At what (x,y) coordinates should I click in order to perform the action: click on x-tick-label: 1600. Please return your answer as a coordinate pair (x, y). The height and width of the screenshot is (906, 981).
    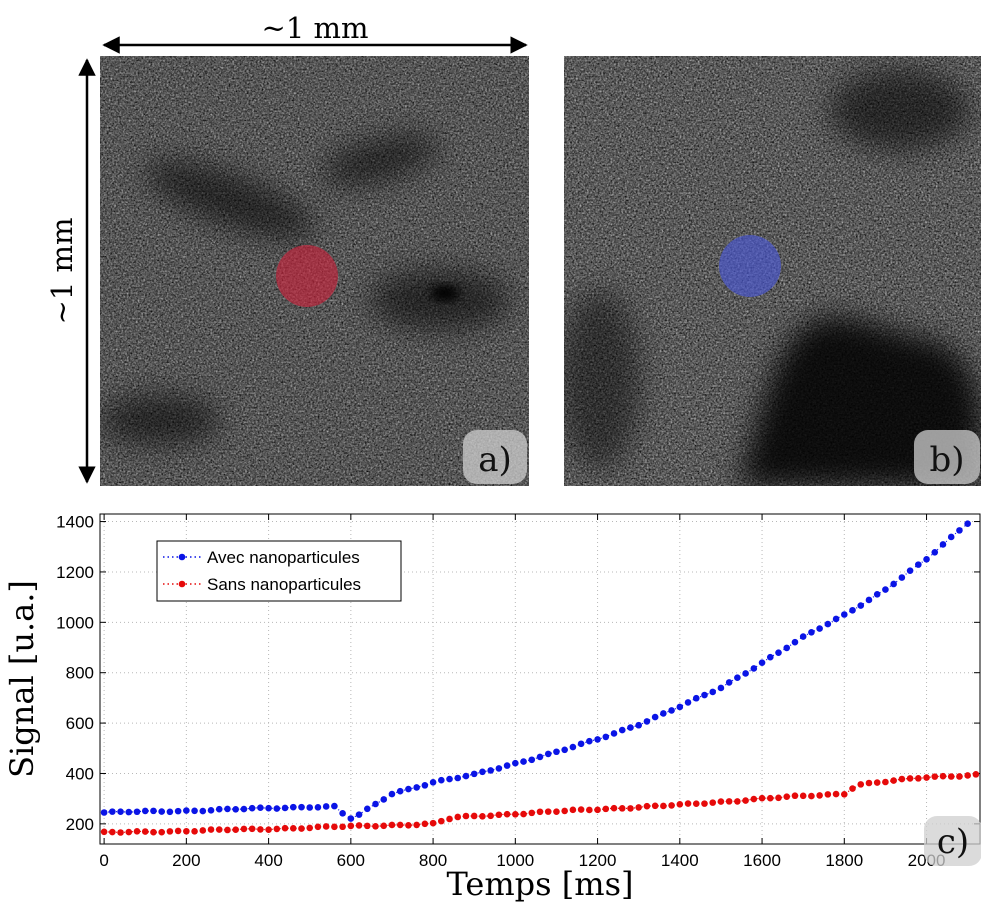
    Looking at the image, I should click on (762, 860).